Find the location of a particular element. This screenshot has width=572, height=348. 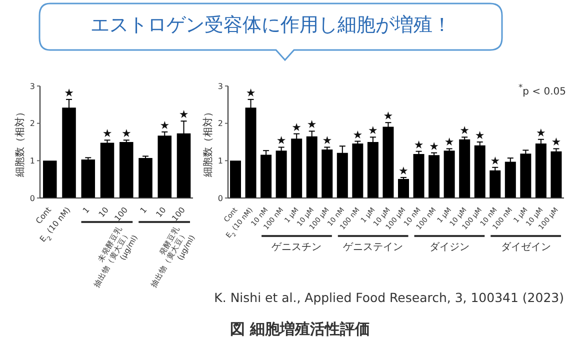

text: エストロゲン受容体に作用し細胞が増殖！ is located at coordinates (271, 25).